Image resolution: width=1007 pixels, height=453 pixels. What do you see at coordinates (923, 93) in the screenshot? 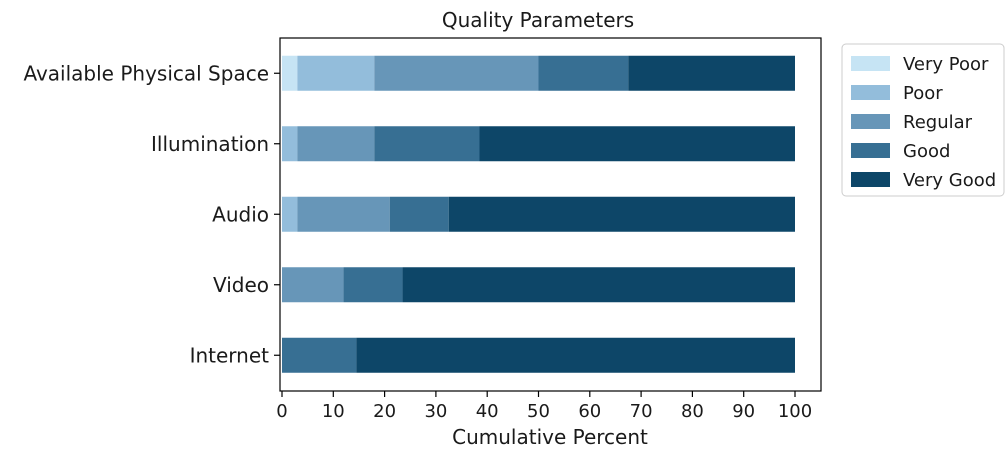
I see `legend-label: Poor` at bounding box center [923, 93].